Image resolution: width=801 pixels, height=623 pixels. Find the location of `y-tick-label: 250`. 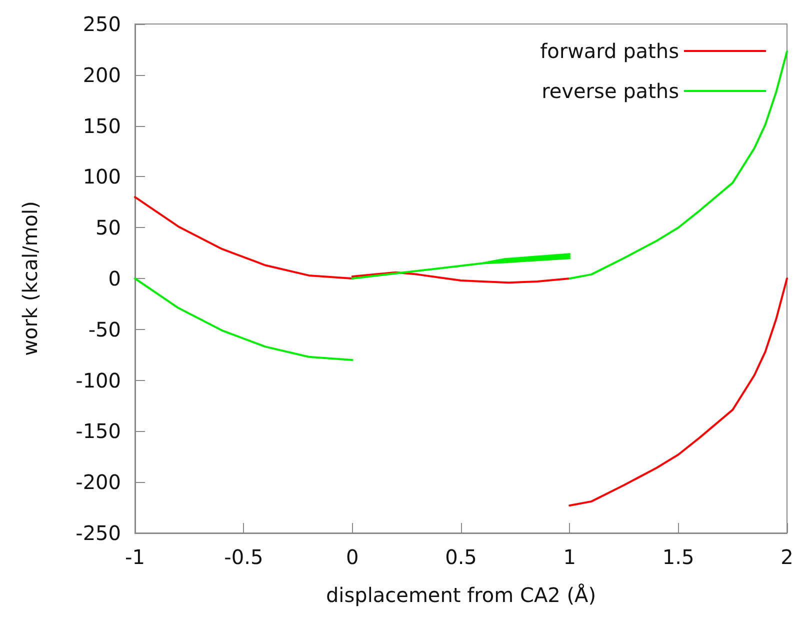

y-tick-label: 250 is located at coordinates (101, 24).